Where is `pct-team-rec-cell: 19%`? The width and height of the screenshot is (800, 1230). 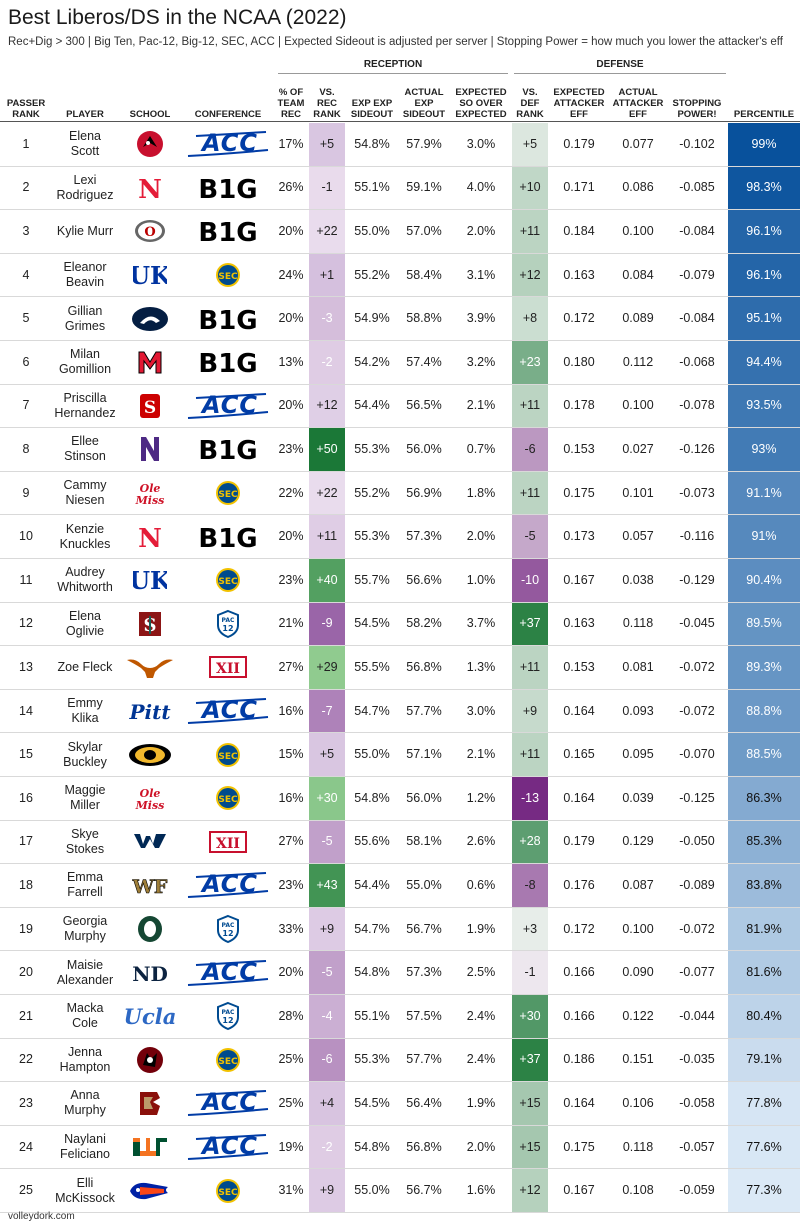 pct-team-rec-cell: 19% is located at coordinates (291, 1146).